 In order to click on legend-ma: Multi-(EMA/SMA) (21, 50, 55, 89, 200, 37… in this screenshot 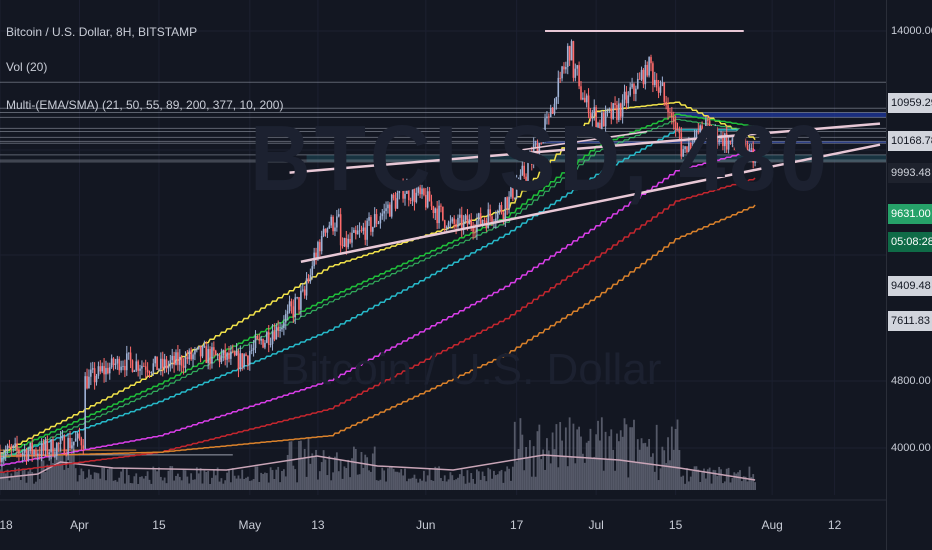, I will do `click(145, 105)`.